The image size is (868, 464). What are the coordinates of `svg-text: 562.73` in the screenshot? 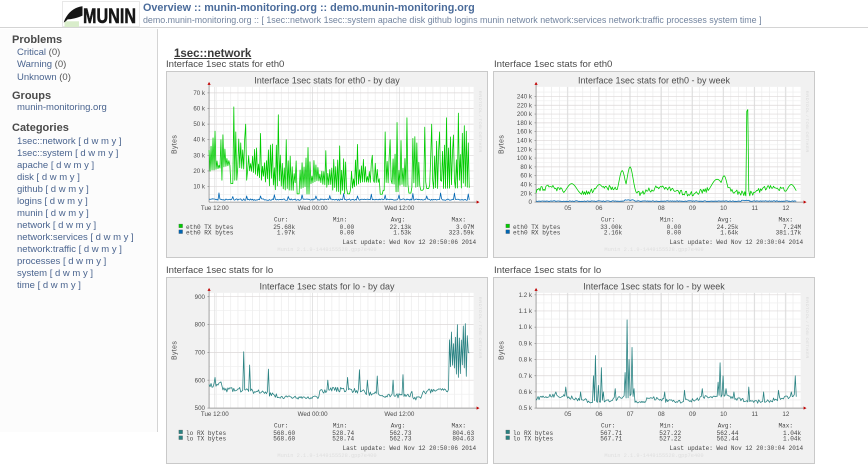 It's located at (401, 439).